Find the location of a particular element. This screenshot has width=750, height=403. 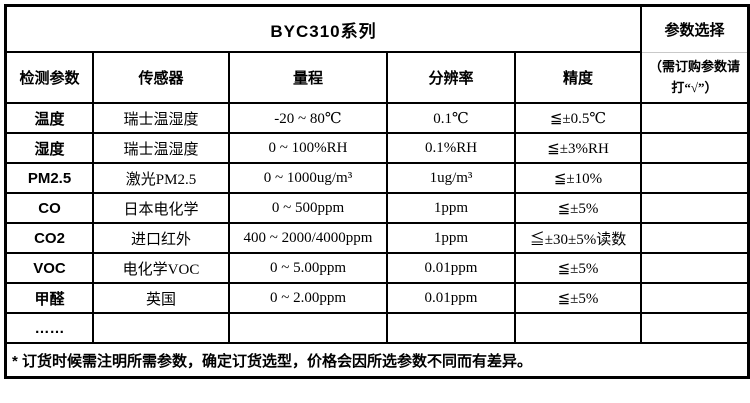

param-select-cell-co is located at coordinates (694, 209).